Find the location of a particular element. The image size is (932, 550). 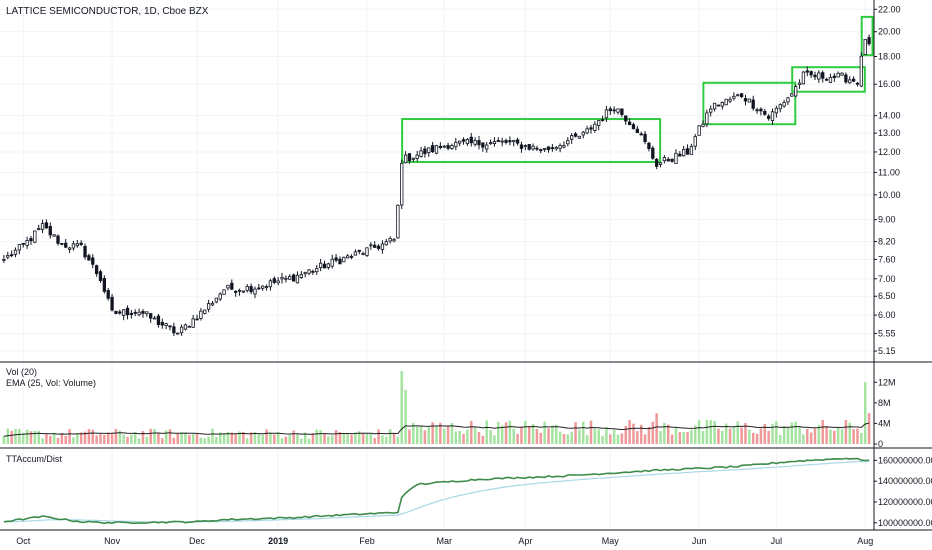

highlight-box is located at coordinates (749, 103).